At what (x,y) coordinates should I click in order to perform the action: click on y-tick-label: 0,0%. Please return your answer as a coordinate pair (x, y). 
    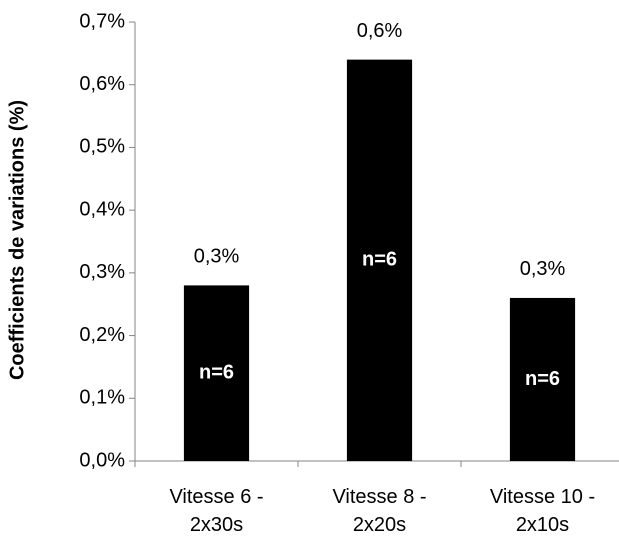
    Looking at the image, I should click on (102, 460).